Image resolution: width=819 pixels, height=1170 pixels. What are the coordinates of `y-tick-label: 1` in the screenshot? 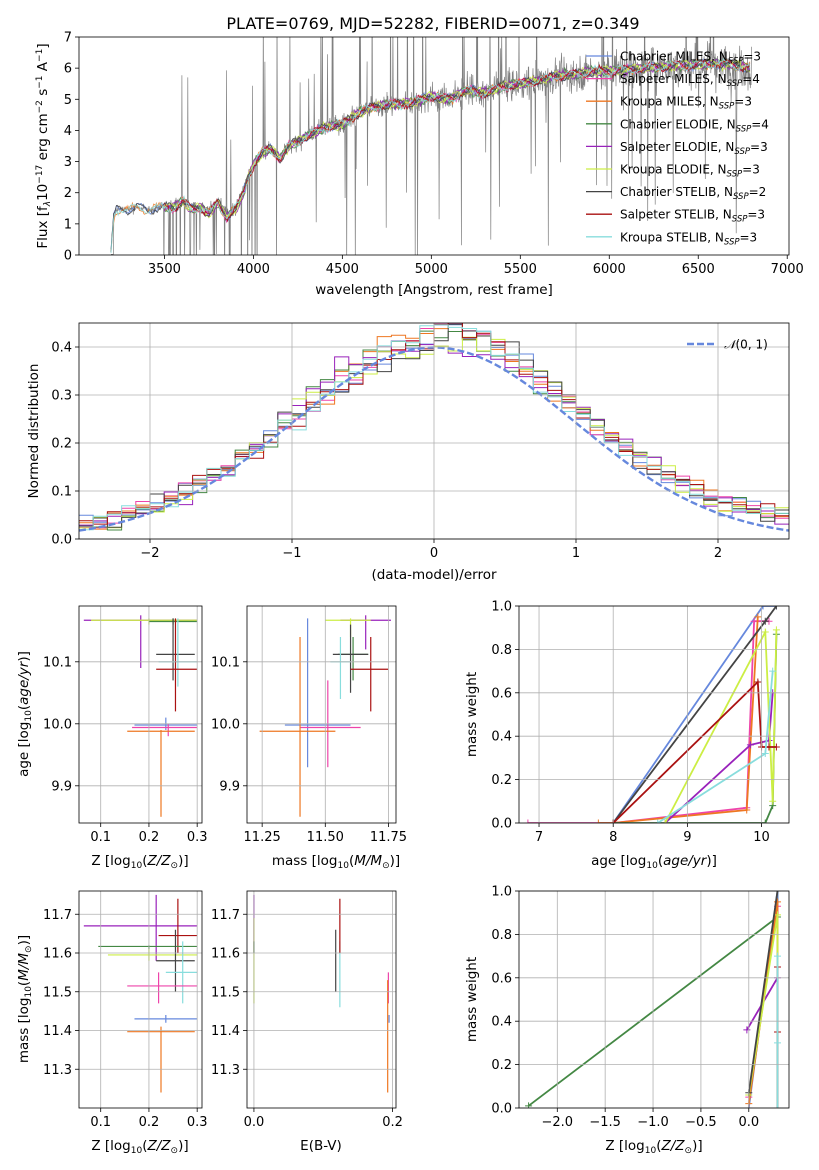 It's located at (68, 224).